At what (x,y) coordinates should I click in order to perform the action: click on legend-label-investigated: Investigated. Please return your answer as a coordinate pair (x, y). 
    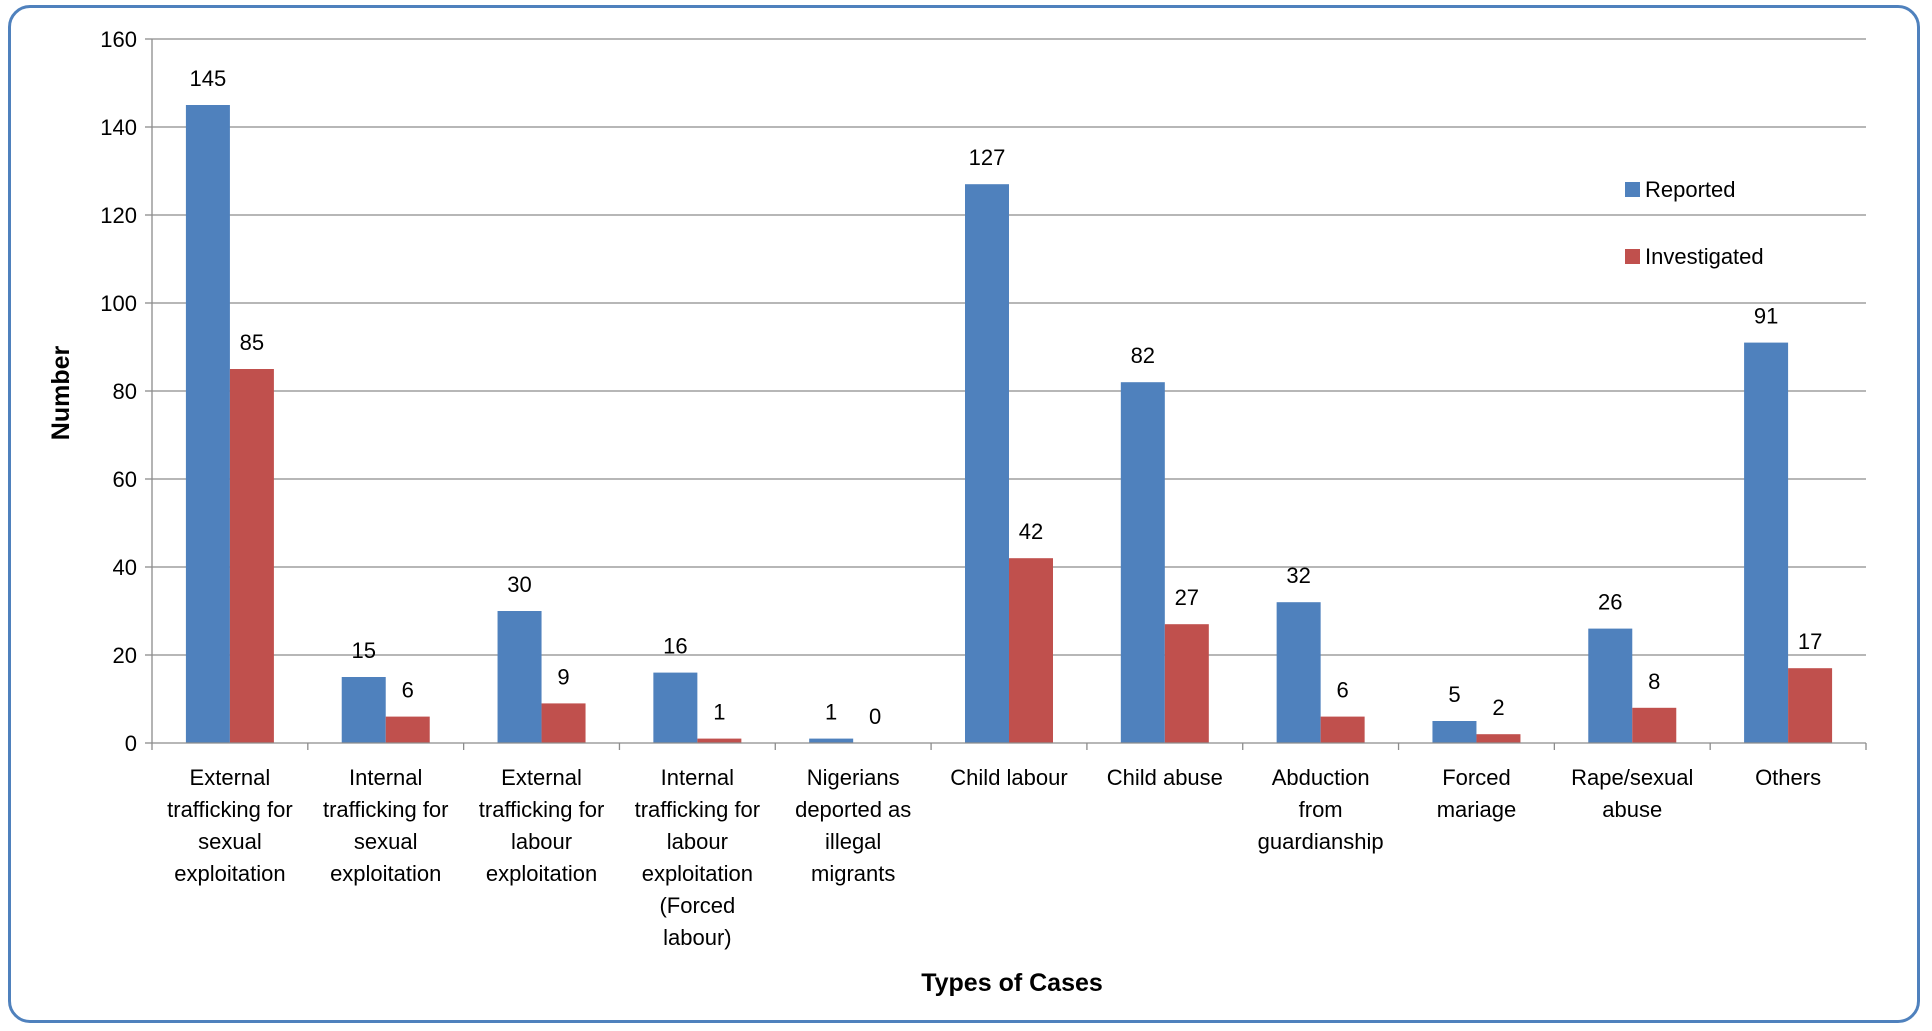
    Looking at the image, I should click on (1704, 256).